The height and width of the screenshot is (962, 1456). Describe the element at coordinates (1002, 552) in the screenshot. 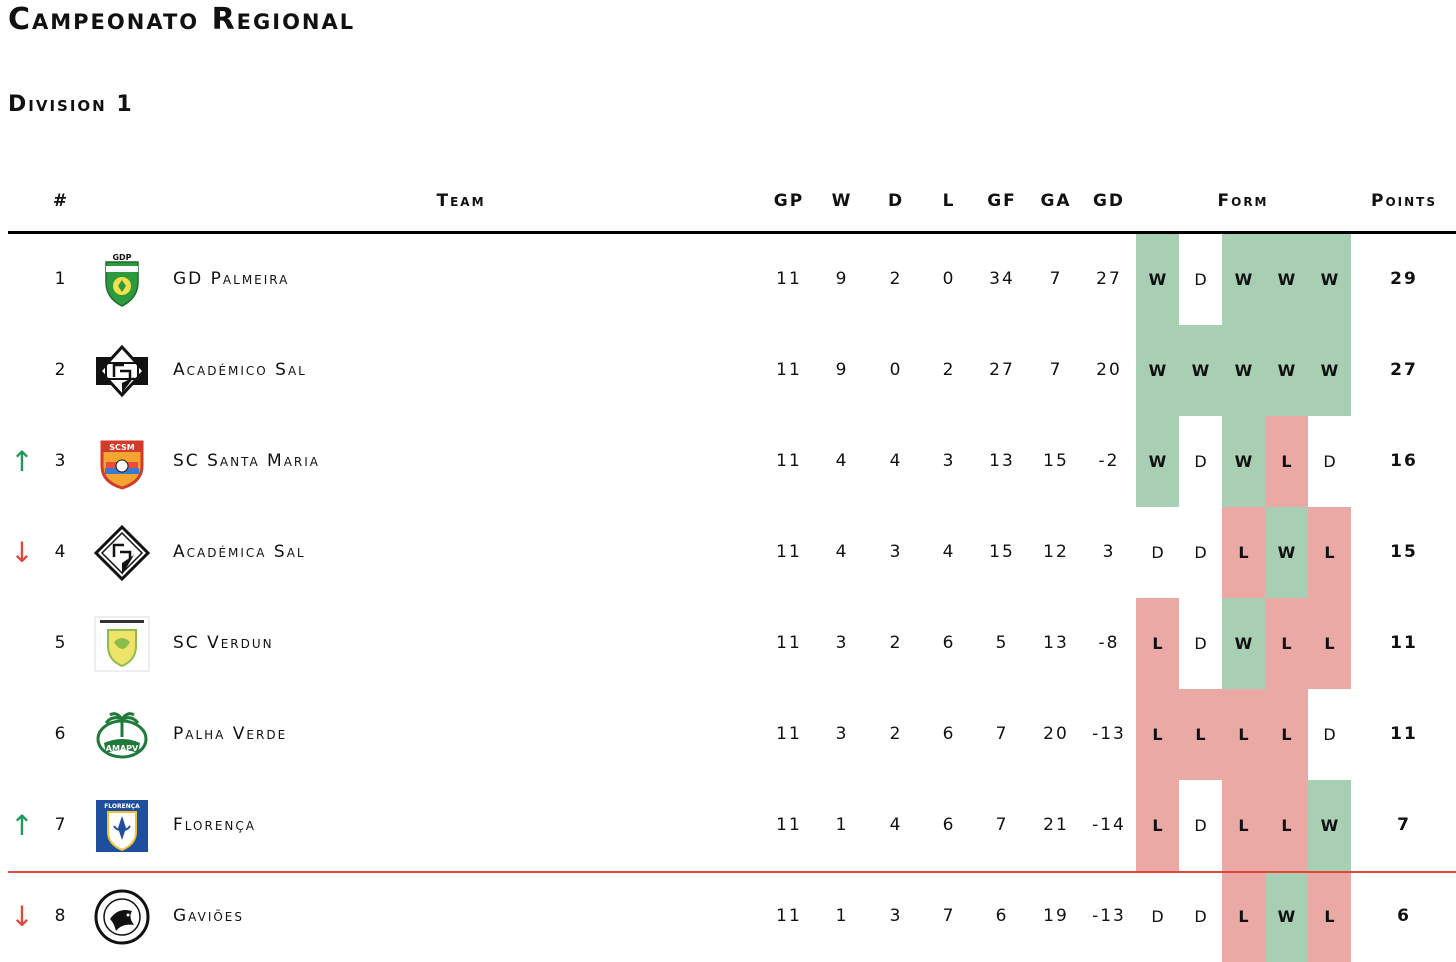

I see `stat-gf: 15` at that location.